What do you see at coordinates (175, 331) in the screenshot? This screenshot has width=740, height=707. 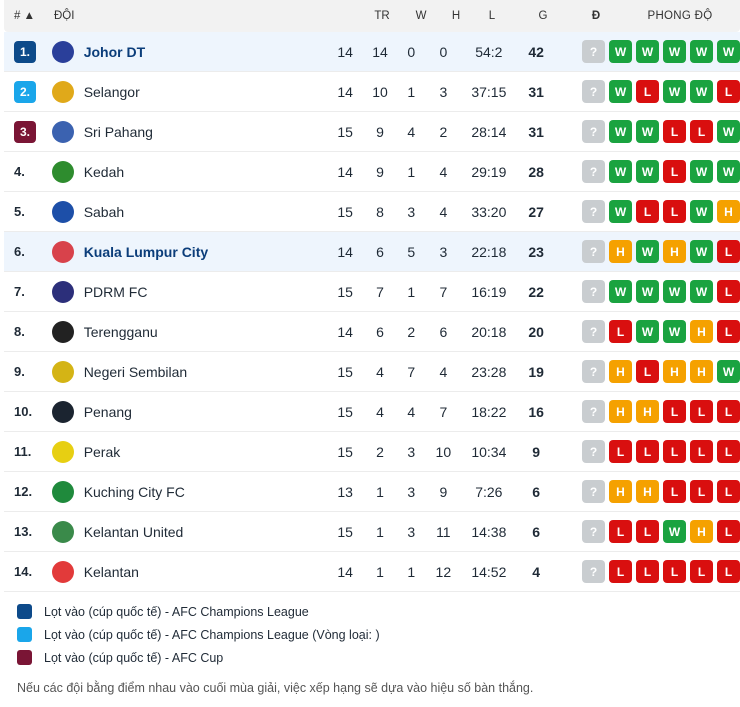 I see `team-cell: Terengganu` at bounding box center [175, 331].